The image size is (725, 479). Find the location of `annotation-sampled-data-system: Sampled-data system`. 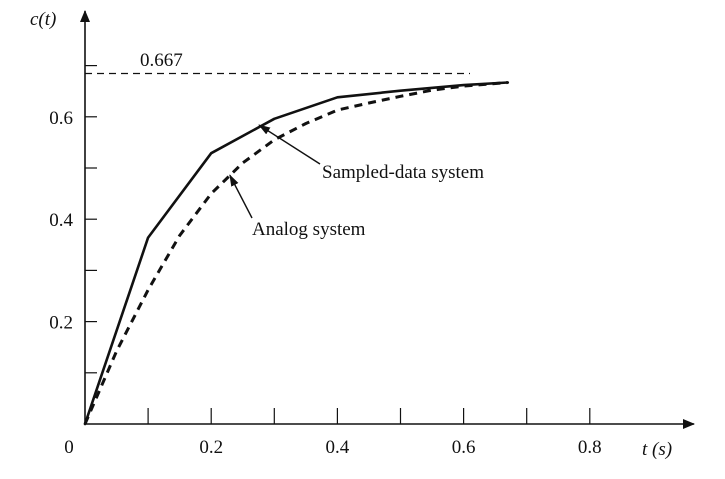

annotation-sampled-data-system: Sampled-data system is located at coordinates (403, 172).